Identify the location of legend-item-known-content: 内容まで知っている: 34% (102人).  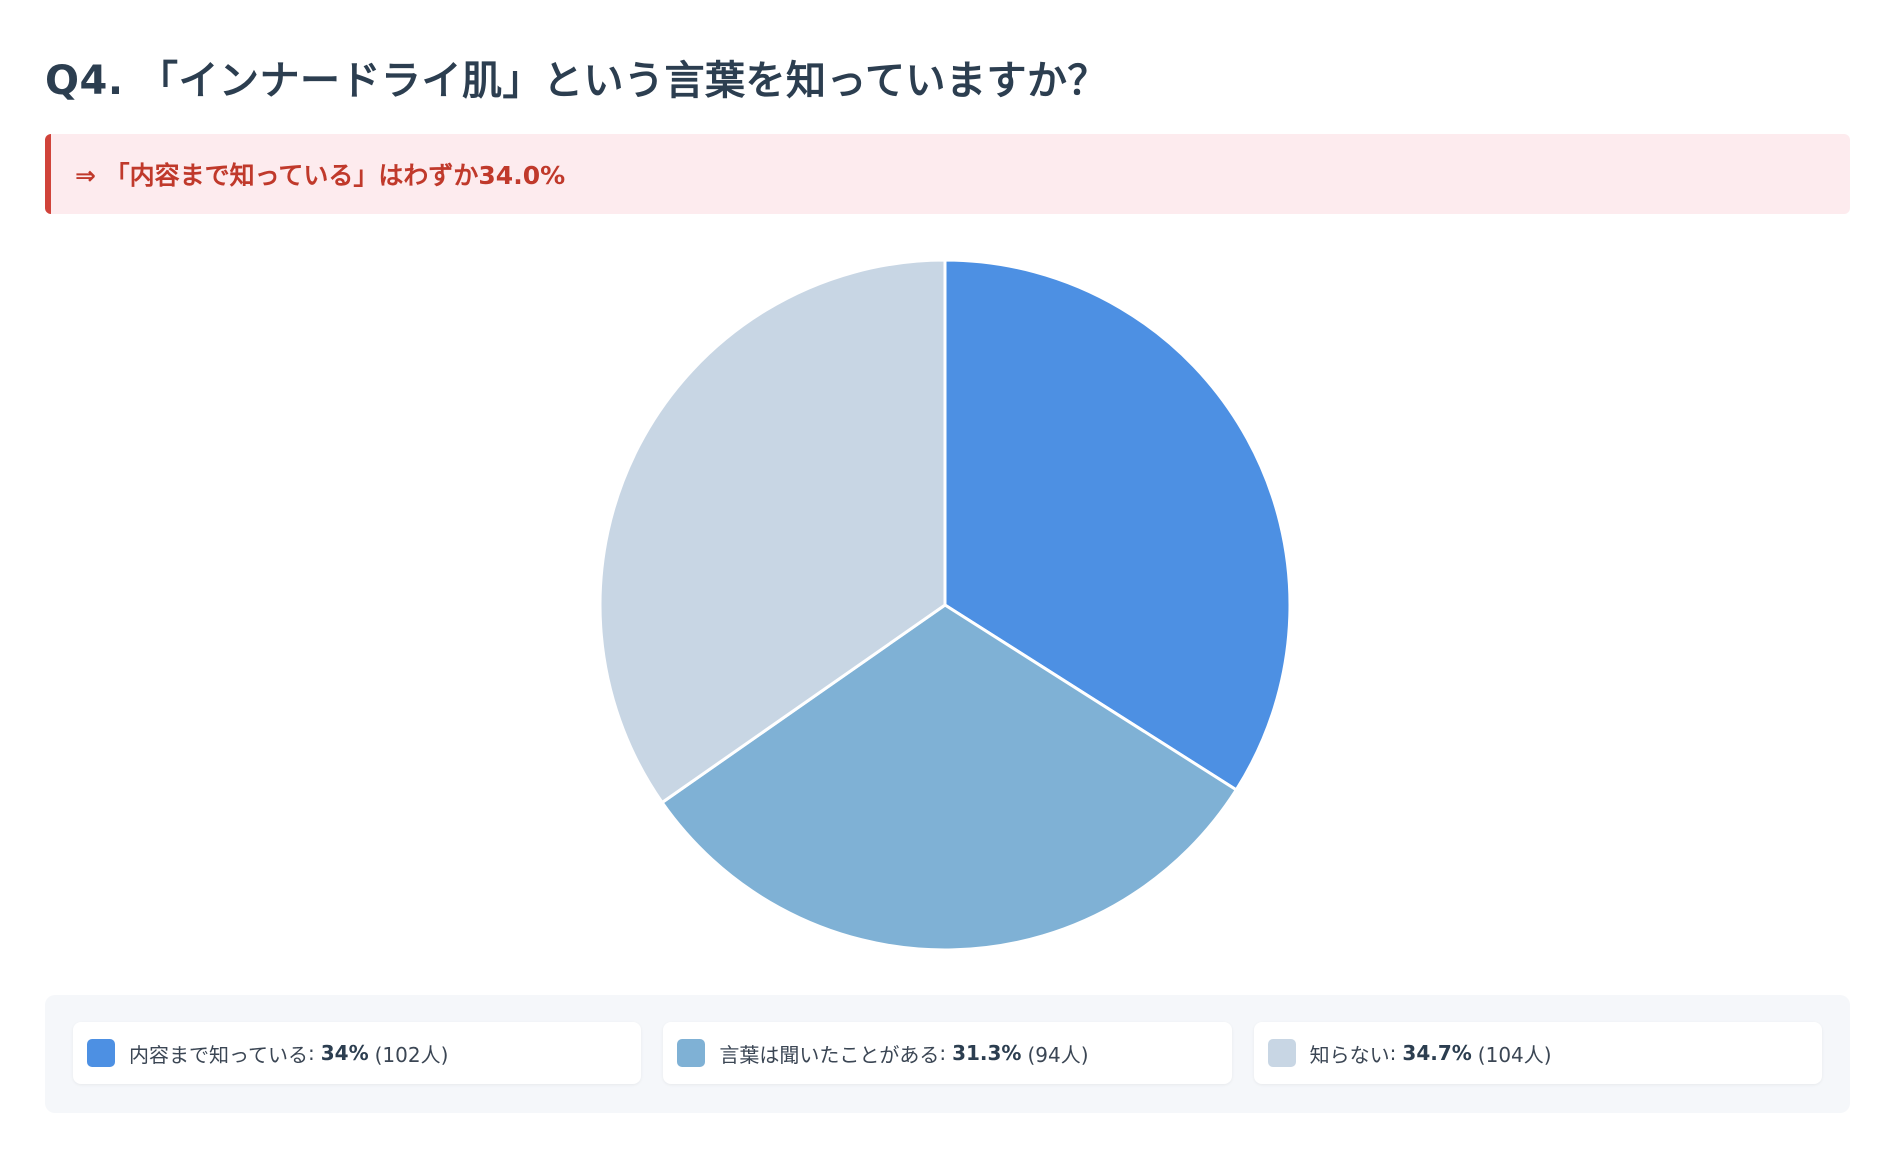
(357, 1053).